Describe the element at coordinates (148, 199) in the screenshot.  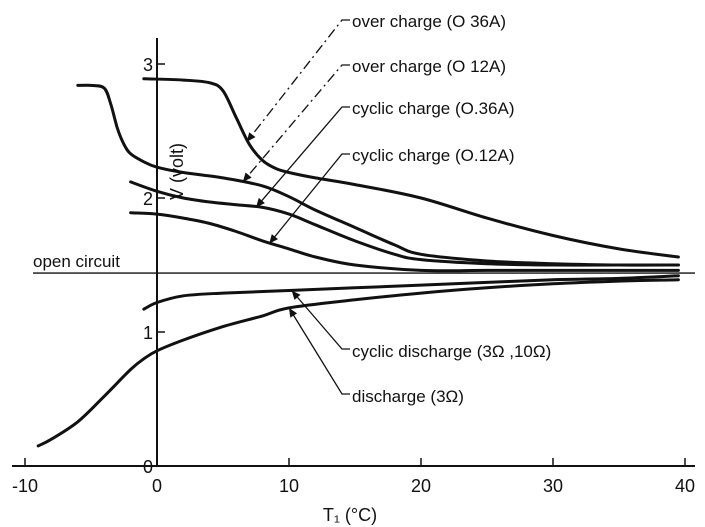
I see `y-tick-label: 2` at that location.